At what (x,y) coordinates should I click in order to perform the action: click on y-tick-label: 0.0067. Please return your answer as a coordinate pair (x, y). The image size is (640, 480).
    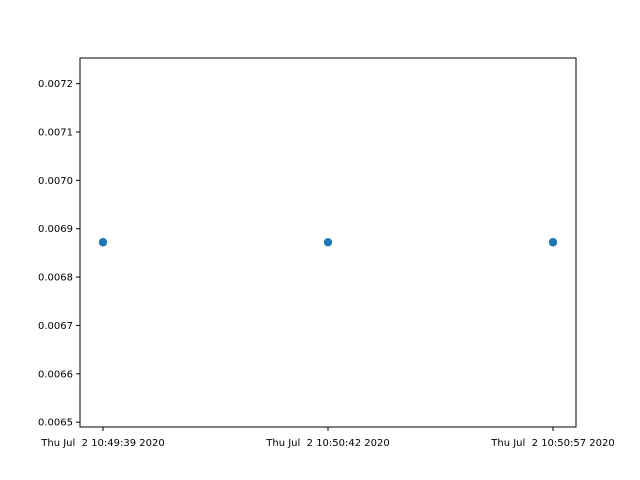
    Looking at the image, I should click on (55, 326).